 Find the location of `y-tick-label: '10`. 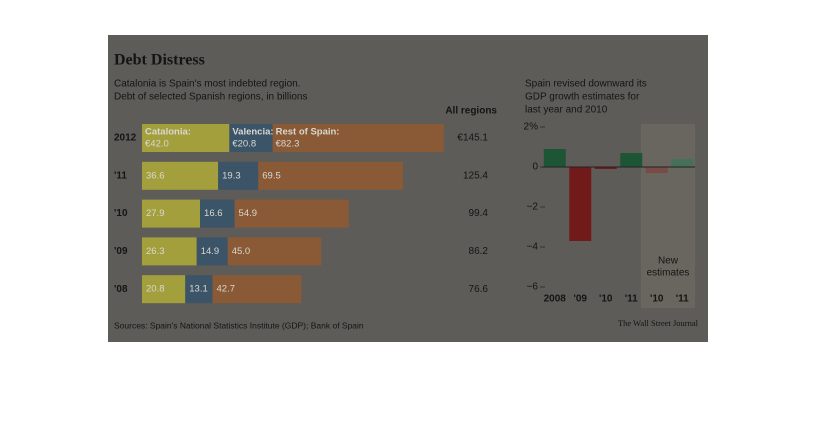

y-tick-label: '10 is located at coordinates (121, 213).